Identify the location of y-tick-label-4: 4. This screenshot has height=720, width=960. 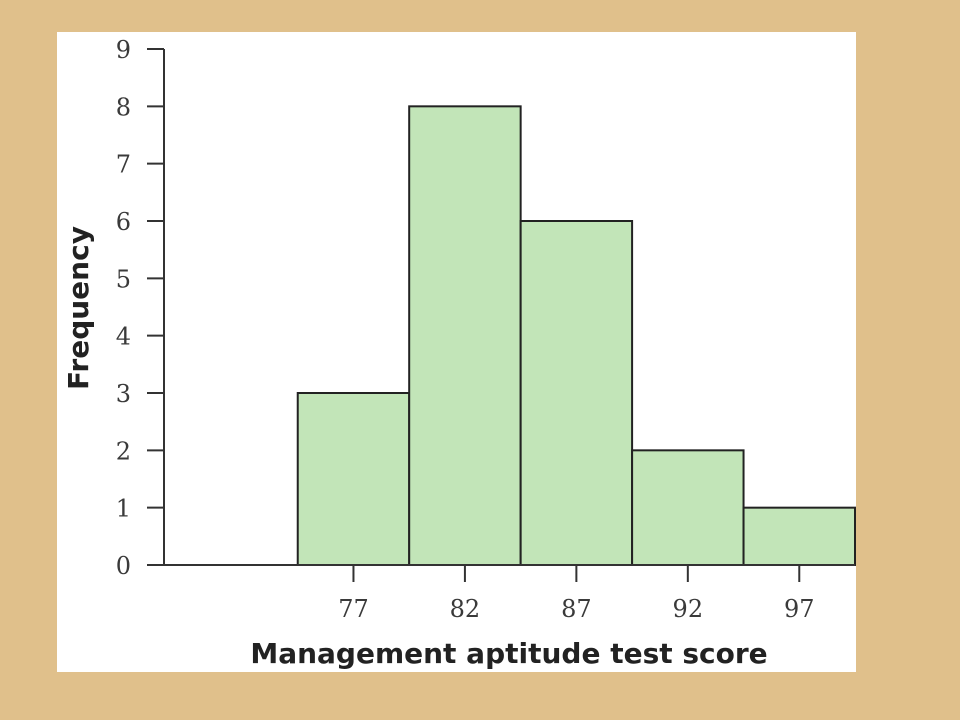
(123, 337).